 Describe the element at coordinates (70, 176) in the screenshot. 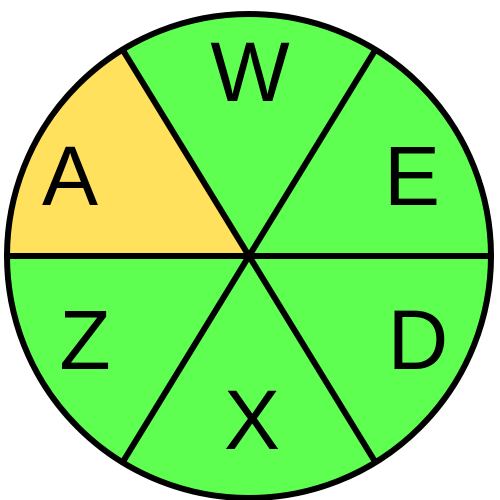

I see `sector-label-a: A` at that location.